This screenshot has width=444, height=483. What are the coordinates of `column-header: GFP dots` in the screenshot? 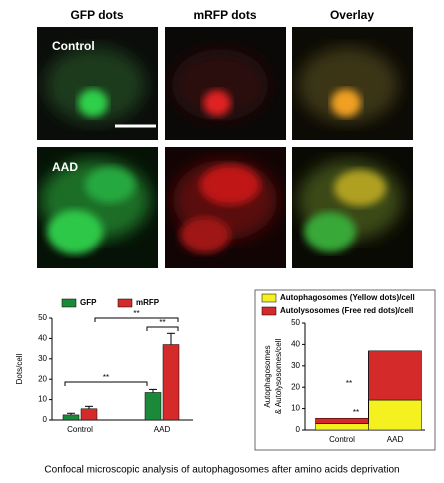 It's located at (96, 15).